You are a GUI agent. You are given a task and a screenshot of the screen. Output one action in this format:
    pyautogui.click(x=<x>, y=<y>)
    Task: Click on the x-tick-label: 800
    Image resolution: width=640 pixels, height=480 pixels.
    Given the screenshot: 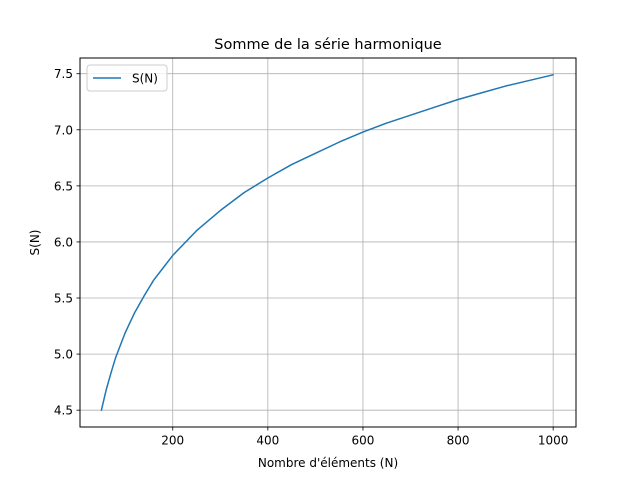 What is the action you would take?
    pyautogui.click(x=458, y=441)
    